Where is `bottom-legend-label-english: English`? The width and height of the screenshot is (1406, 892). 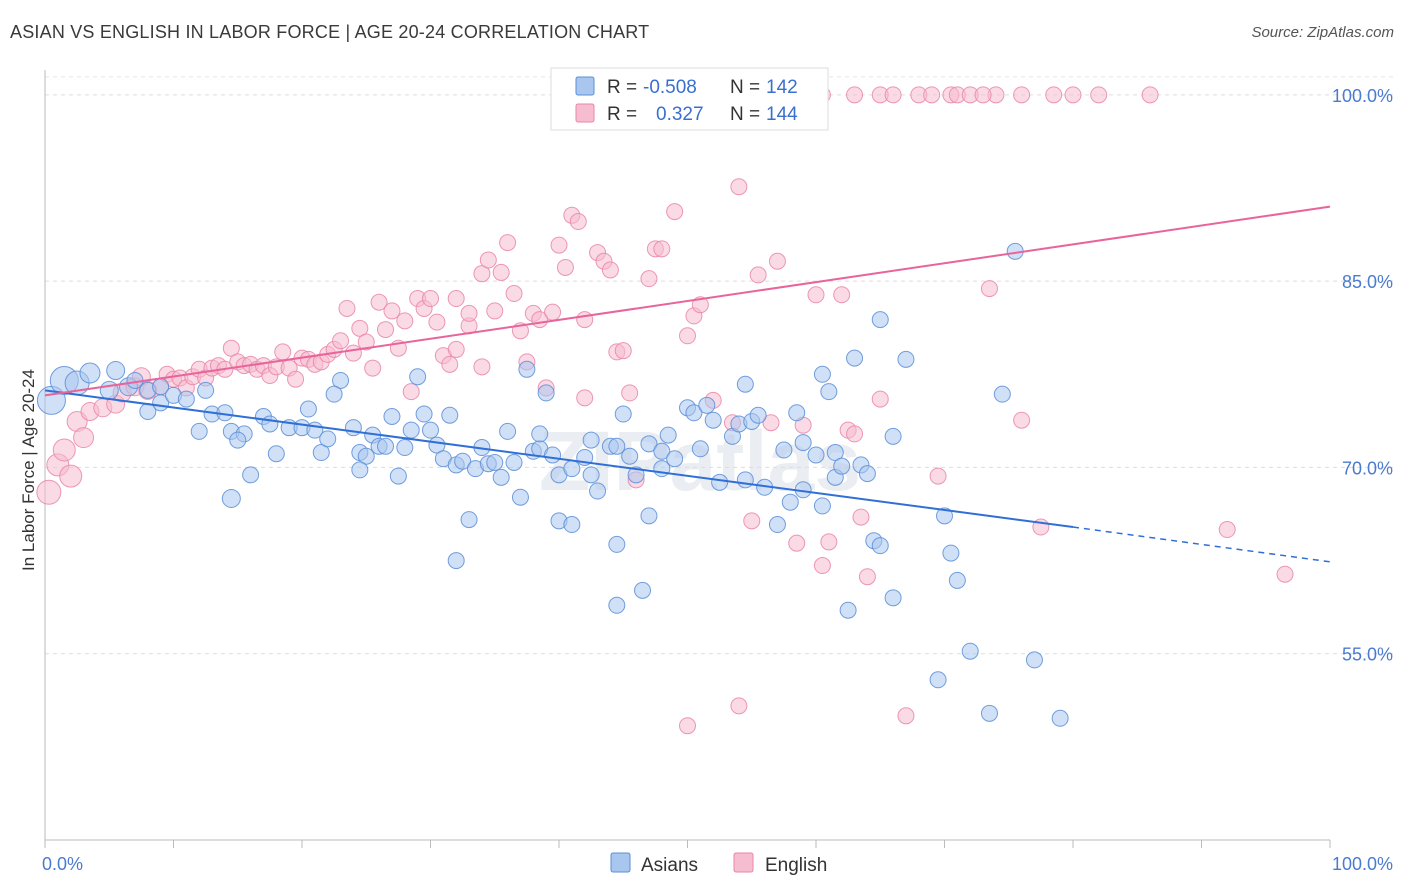
bottom-legend-label-english: English is located at coordinates (796, 865).